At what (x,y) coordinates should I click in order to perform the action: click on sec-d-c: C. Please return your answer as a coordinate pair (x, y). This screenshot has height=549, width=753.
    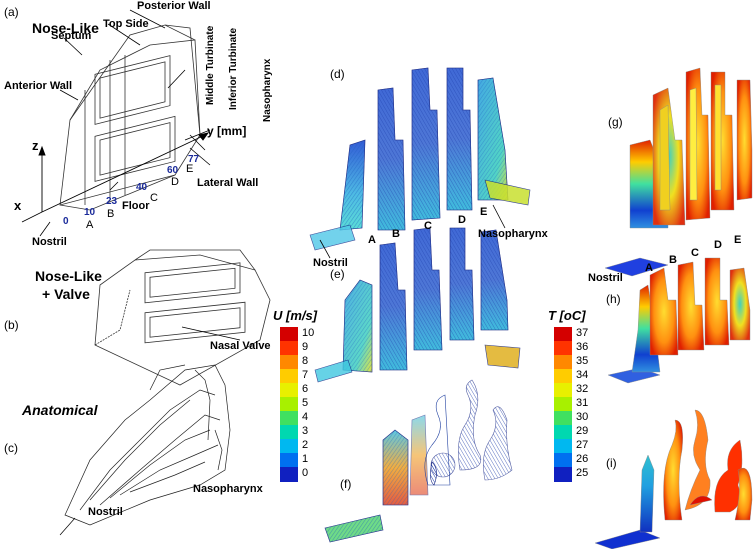
    Looking at the image, I should click on (428, 226).